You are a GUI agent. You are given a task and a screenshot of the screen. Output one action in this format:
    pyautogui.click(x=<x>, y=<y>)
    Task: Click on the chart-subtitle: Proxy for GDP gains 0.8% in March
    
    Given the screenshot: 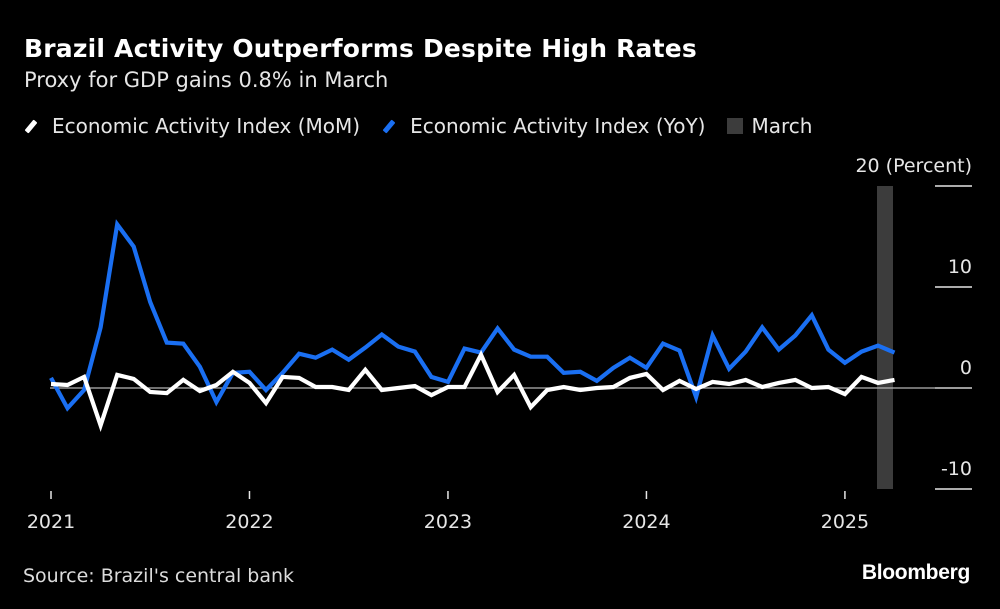 What is the action you would take?
    pyautogui.click(x=206, y=80)
    